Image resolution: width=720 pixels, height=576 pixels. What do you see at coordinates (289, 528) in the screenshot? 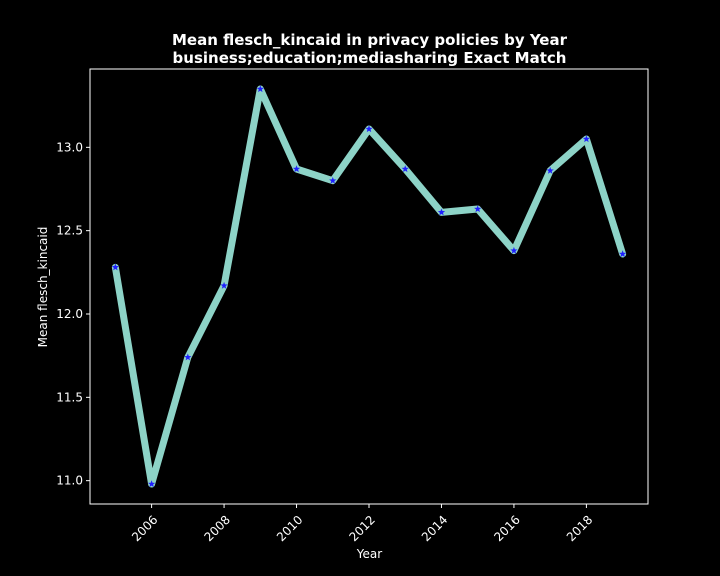
I see `x-tick-label: 2010` at bounding box center [289, 528].